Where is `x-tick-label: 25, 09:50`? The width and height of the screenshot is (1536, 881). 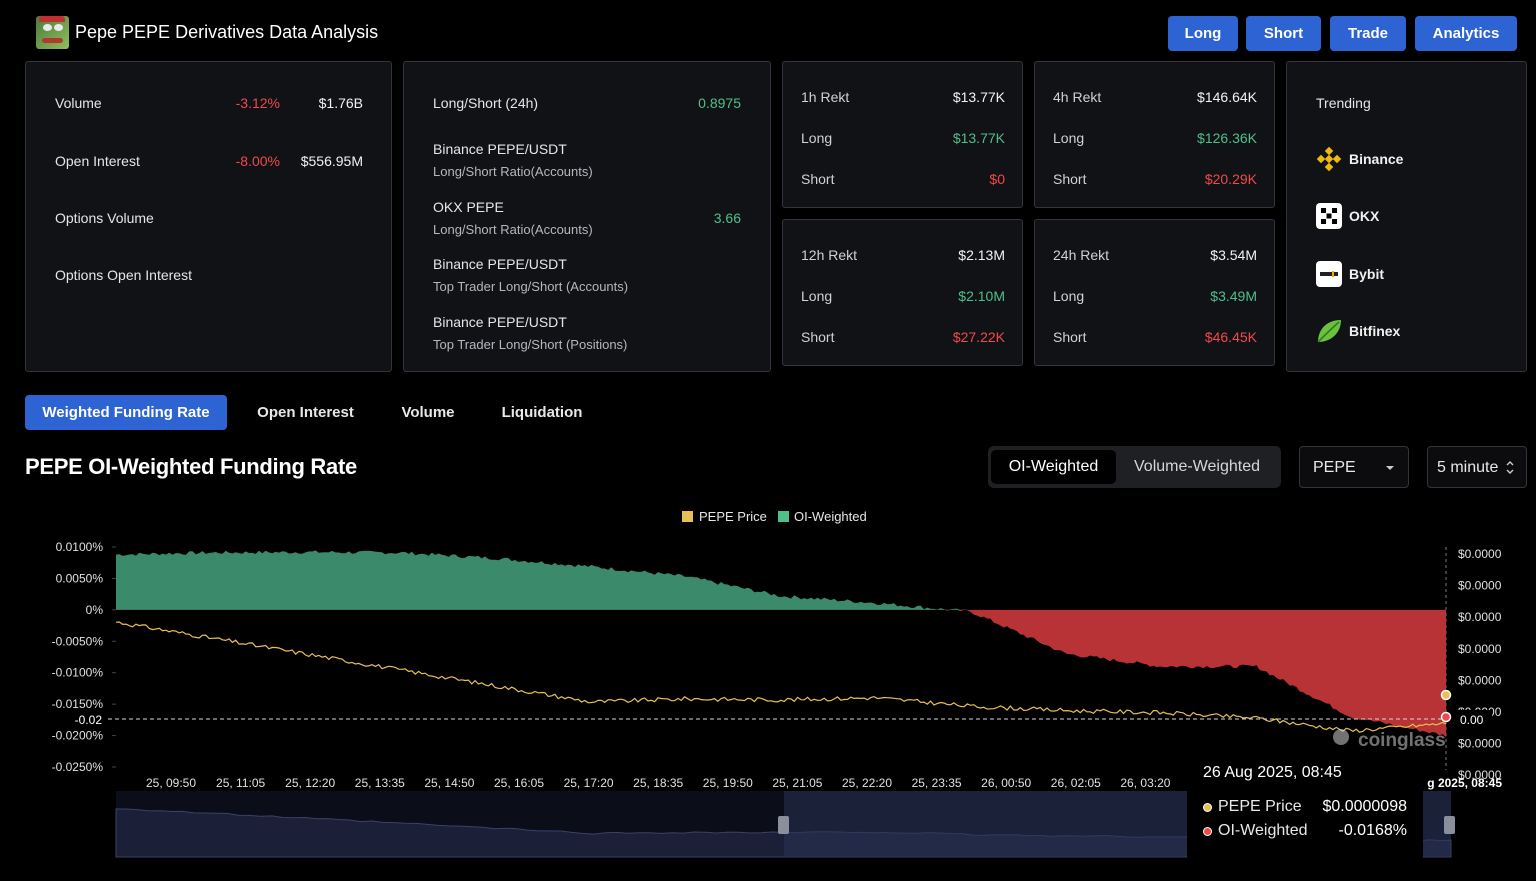 x-tick-label: 25, 09:50 is located at coordinates (171, 783).